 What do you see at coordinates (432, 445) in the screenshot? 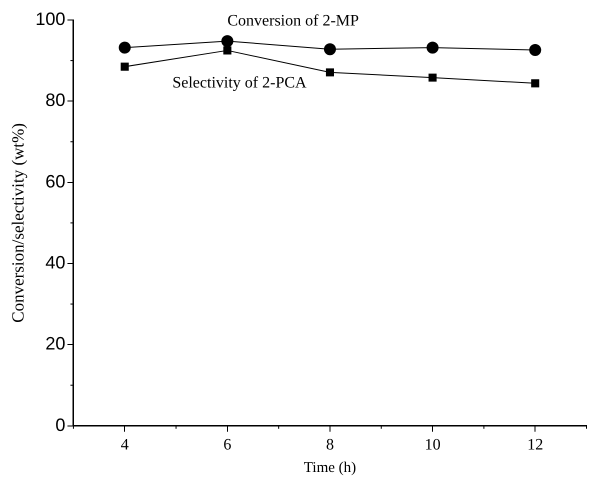
I see `x-tick-label: 10` at bounding box center [432, 445].